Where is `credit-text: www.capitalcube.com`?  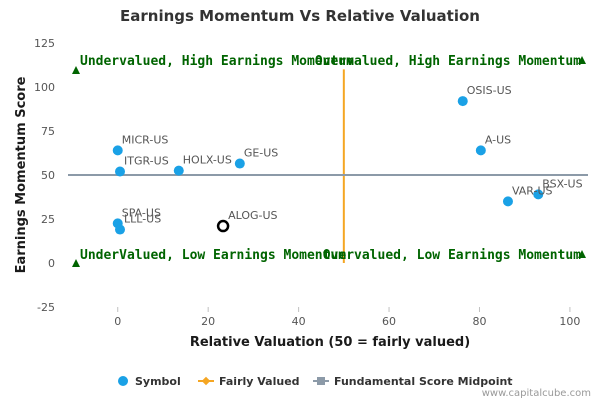 credit-text: www.capitalcube.com is located at coordinates (536, 393).